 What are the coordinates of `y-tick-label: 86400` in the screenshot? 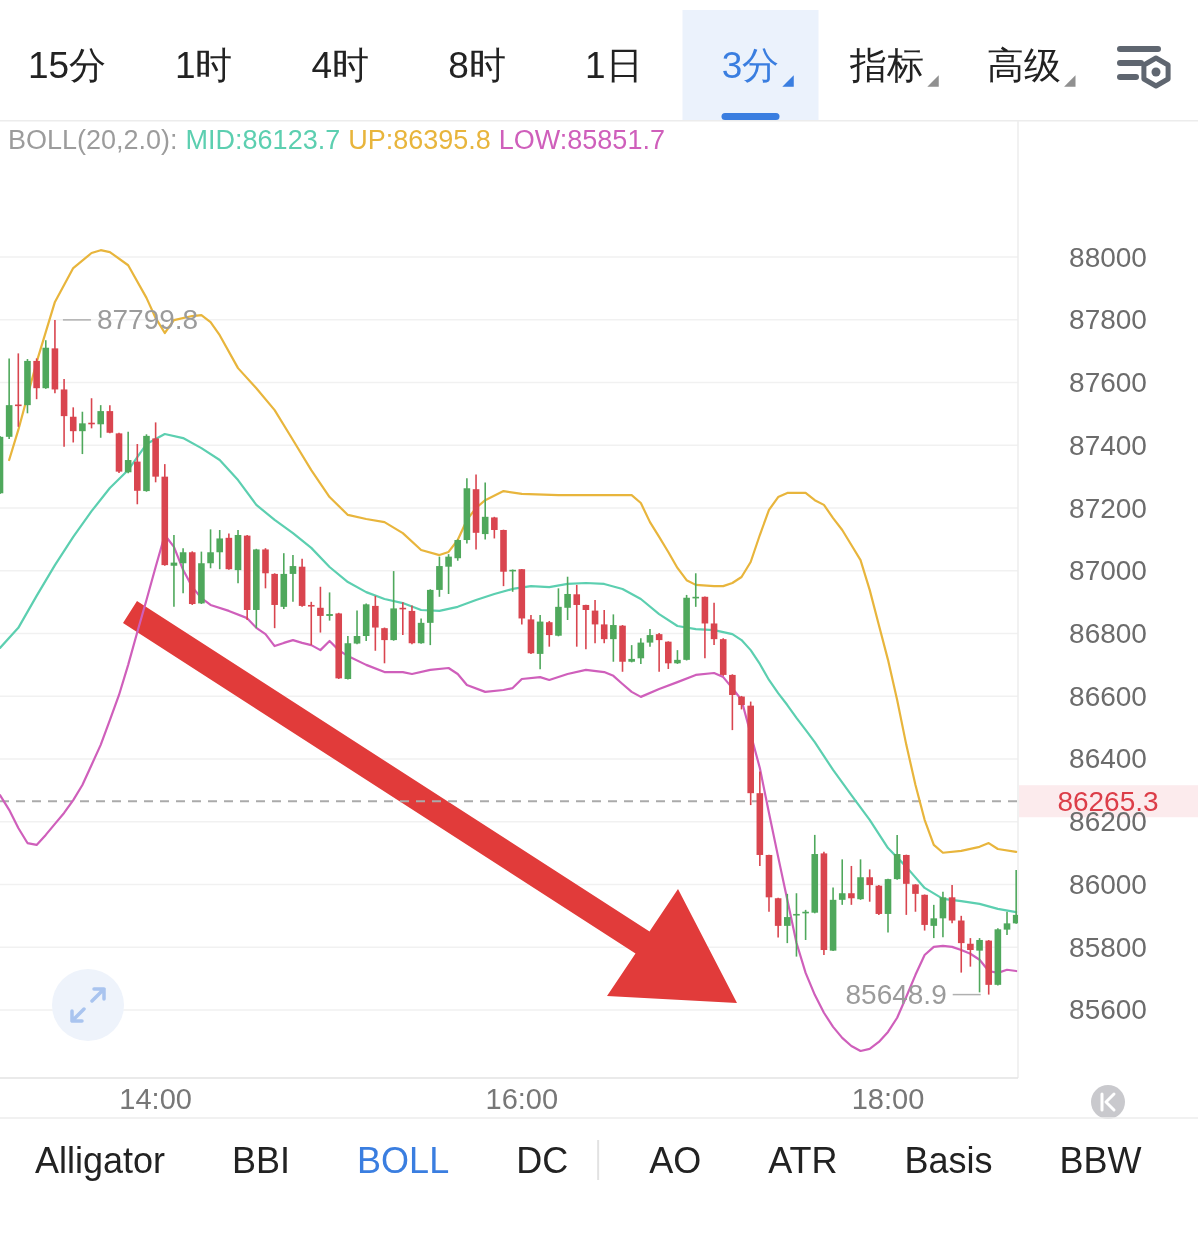 It's located at (1108, 759).